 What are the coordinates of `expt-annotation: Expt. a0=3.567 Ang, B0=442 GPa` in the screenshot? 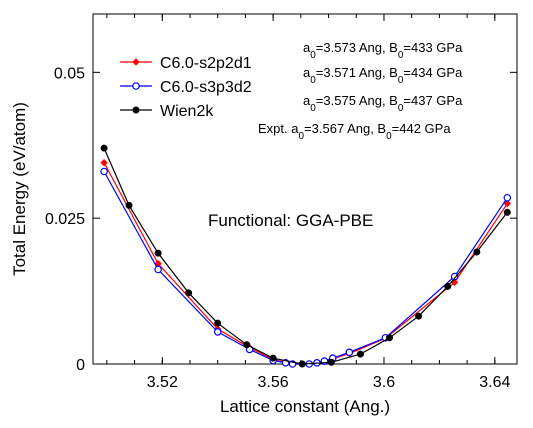 It's located at (354, 131).